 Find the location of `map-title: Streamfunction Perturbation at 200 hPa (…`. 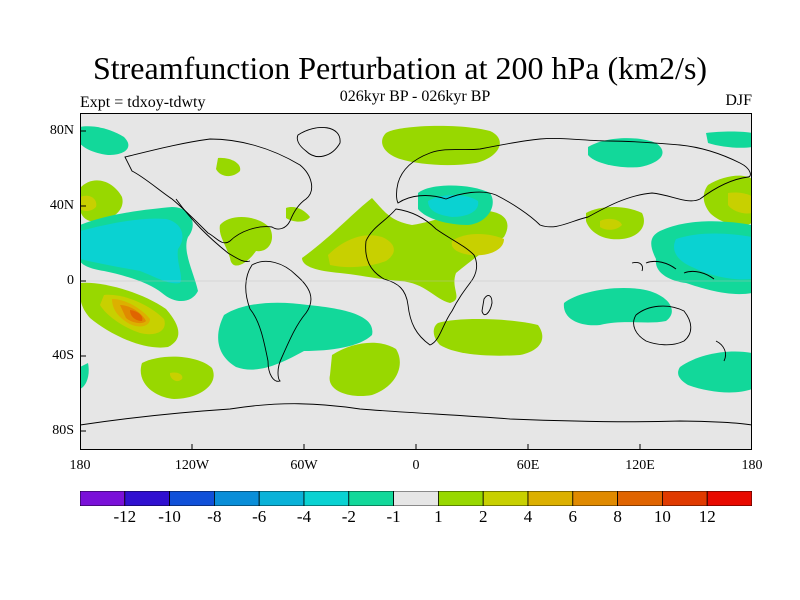

map-title: Streamfunction Perturbation at 200 hPa (… is located at coordinates (400, 68).